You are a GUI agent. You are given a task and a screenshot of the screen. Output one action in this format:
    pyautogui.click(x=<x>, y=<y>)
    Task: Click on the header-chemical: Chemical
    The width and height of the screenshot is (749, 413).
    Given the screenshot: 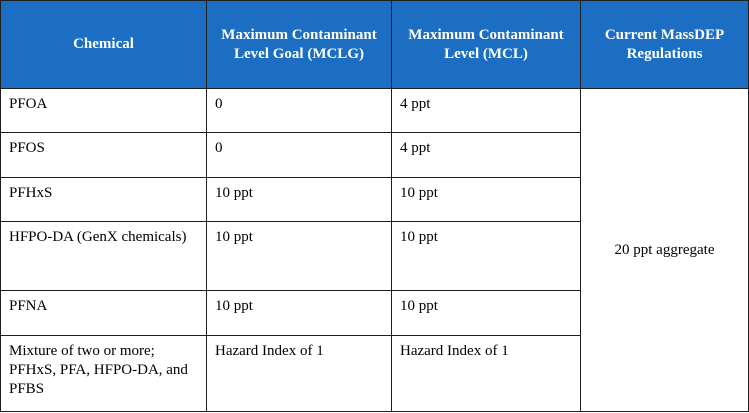 What is the action you would take?
    pyautogui.click(x=103, y=44)
    